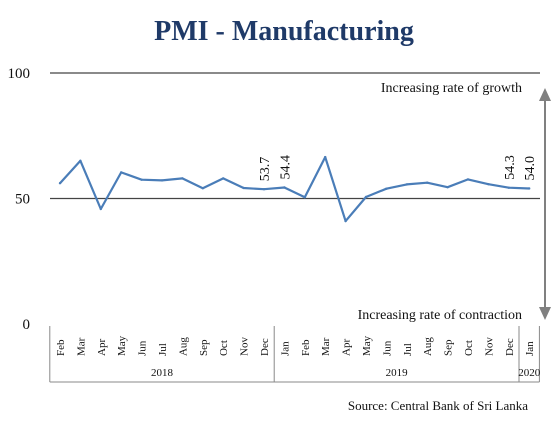  I want to click on series-line, so click(294, 189).